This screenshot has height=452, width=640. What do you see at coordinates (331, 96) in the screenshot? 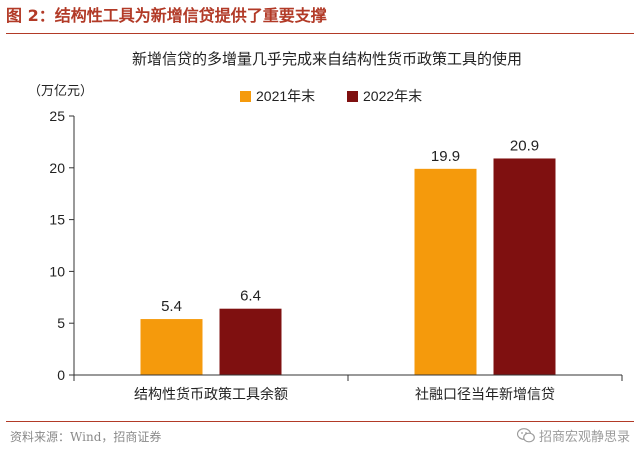
I see `legend: 2021年末 2022年末` at bounding box center [331, 96].